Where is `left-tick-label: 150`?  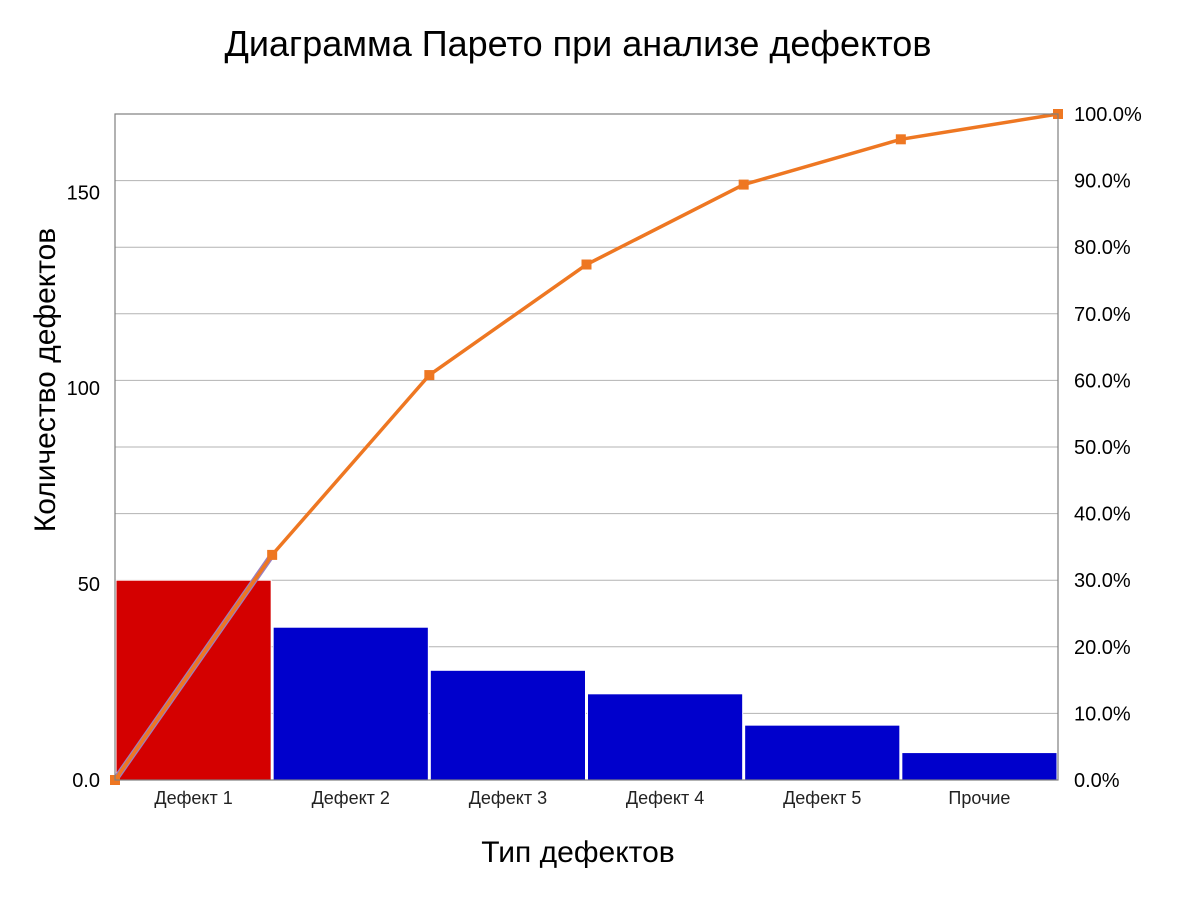 left-tick-label: 150 is located at coordinates (83, 193).